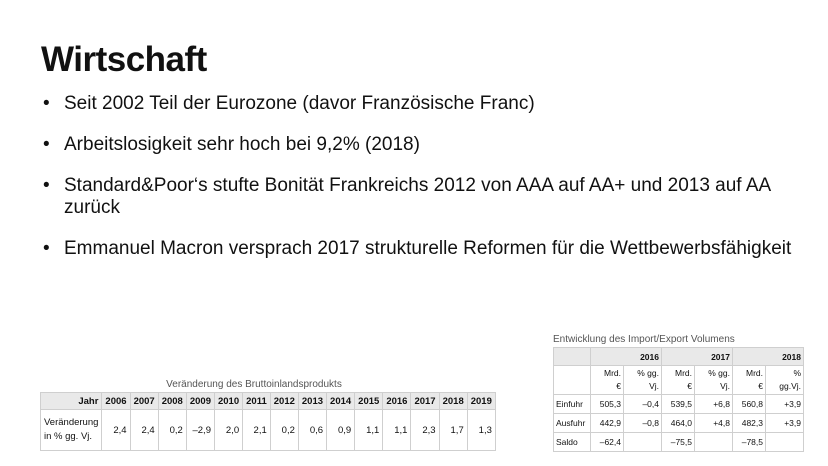 The height and width of the screenshot is (466, 828). Describe the element at coordinates (626, 356) in the screenshot. I see `trade-year-header: 2016` at that location.